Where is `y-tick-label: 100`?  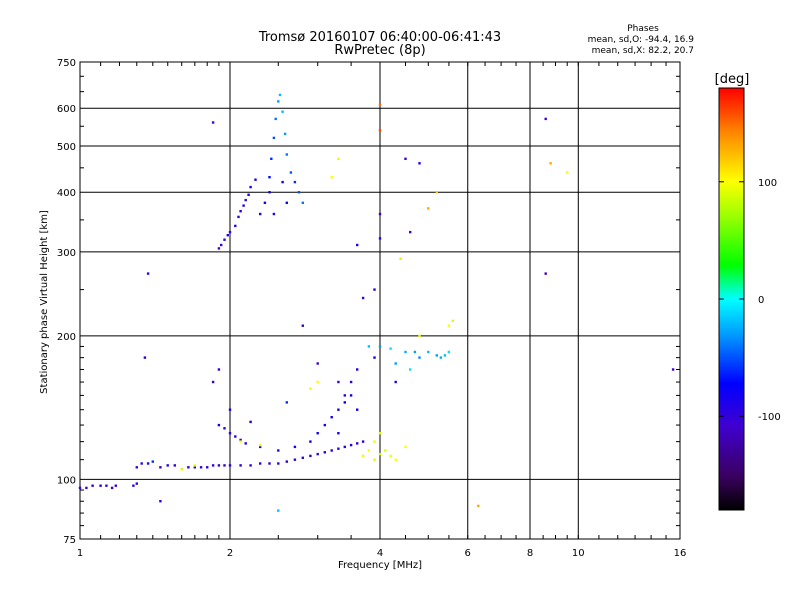
y-tick-label: 100 is located at coordinates (66, 480).